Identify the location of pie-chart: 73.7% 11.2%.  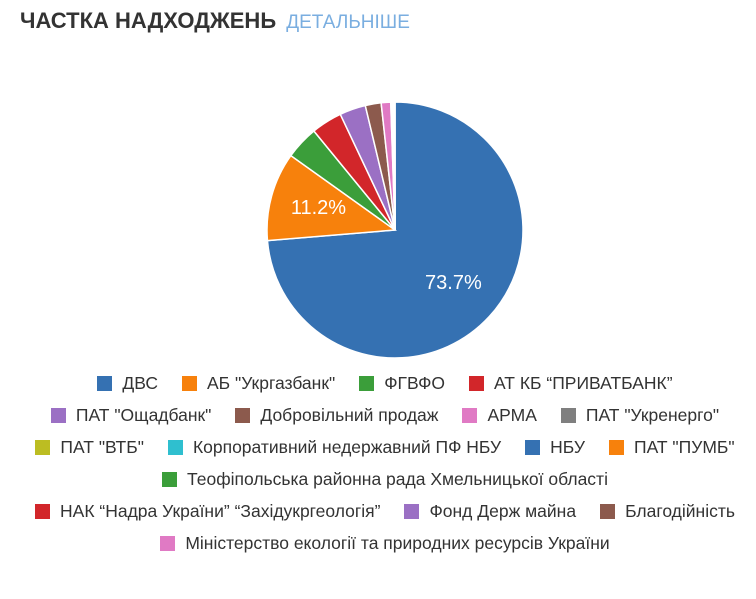
(395, 230).